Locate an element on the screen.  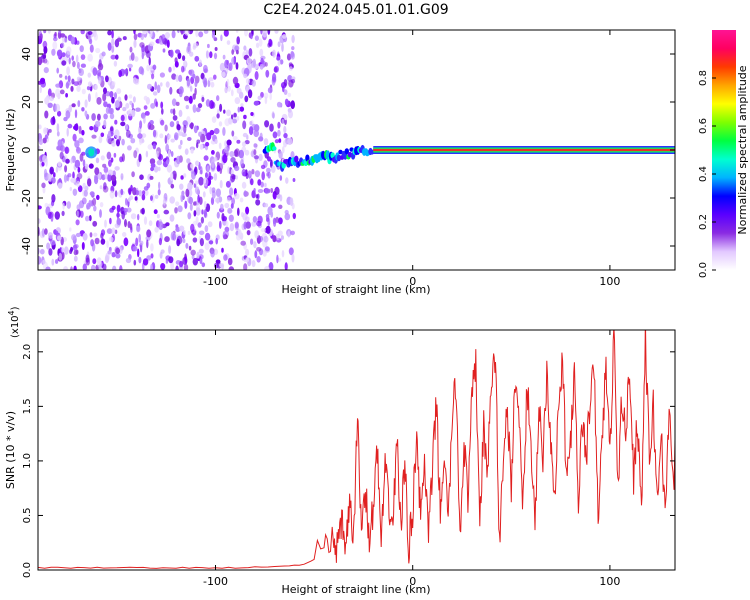
colorbar-tick-label: 0.2 is located at coordinates (703, 222).